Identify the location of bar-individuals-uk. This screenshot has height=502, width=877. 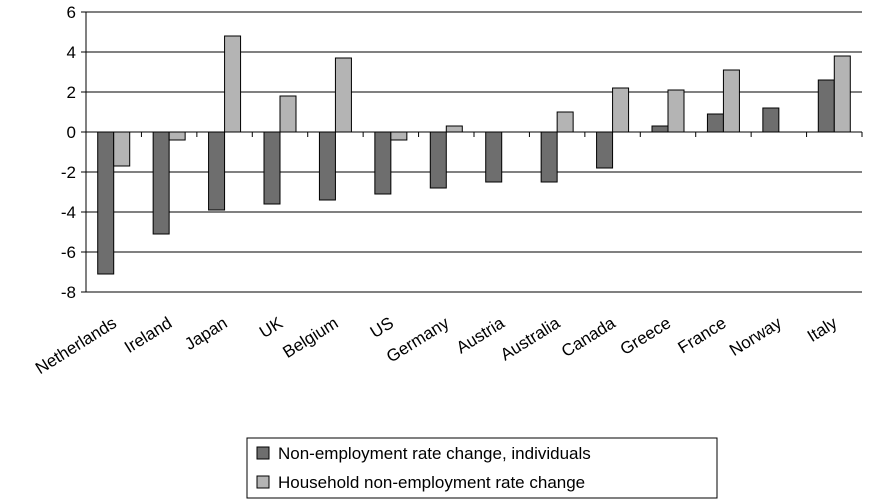
(272, 168).